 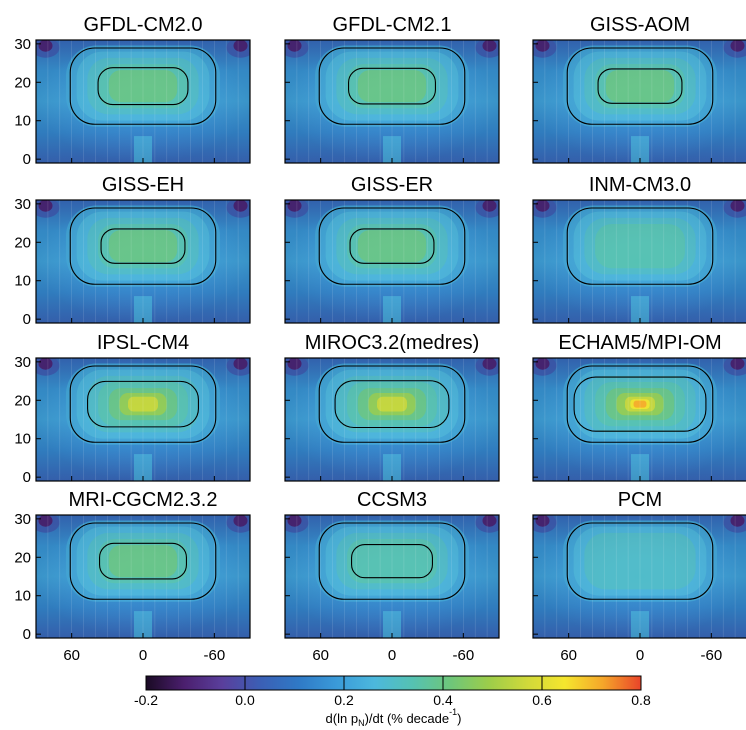 I want to click on panel-4: GISS-EH 0 10 20 30, so click(x=132, y=251).